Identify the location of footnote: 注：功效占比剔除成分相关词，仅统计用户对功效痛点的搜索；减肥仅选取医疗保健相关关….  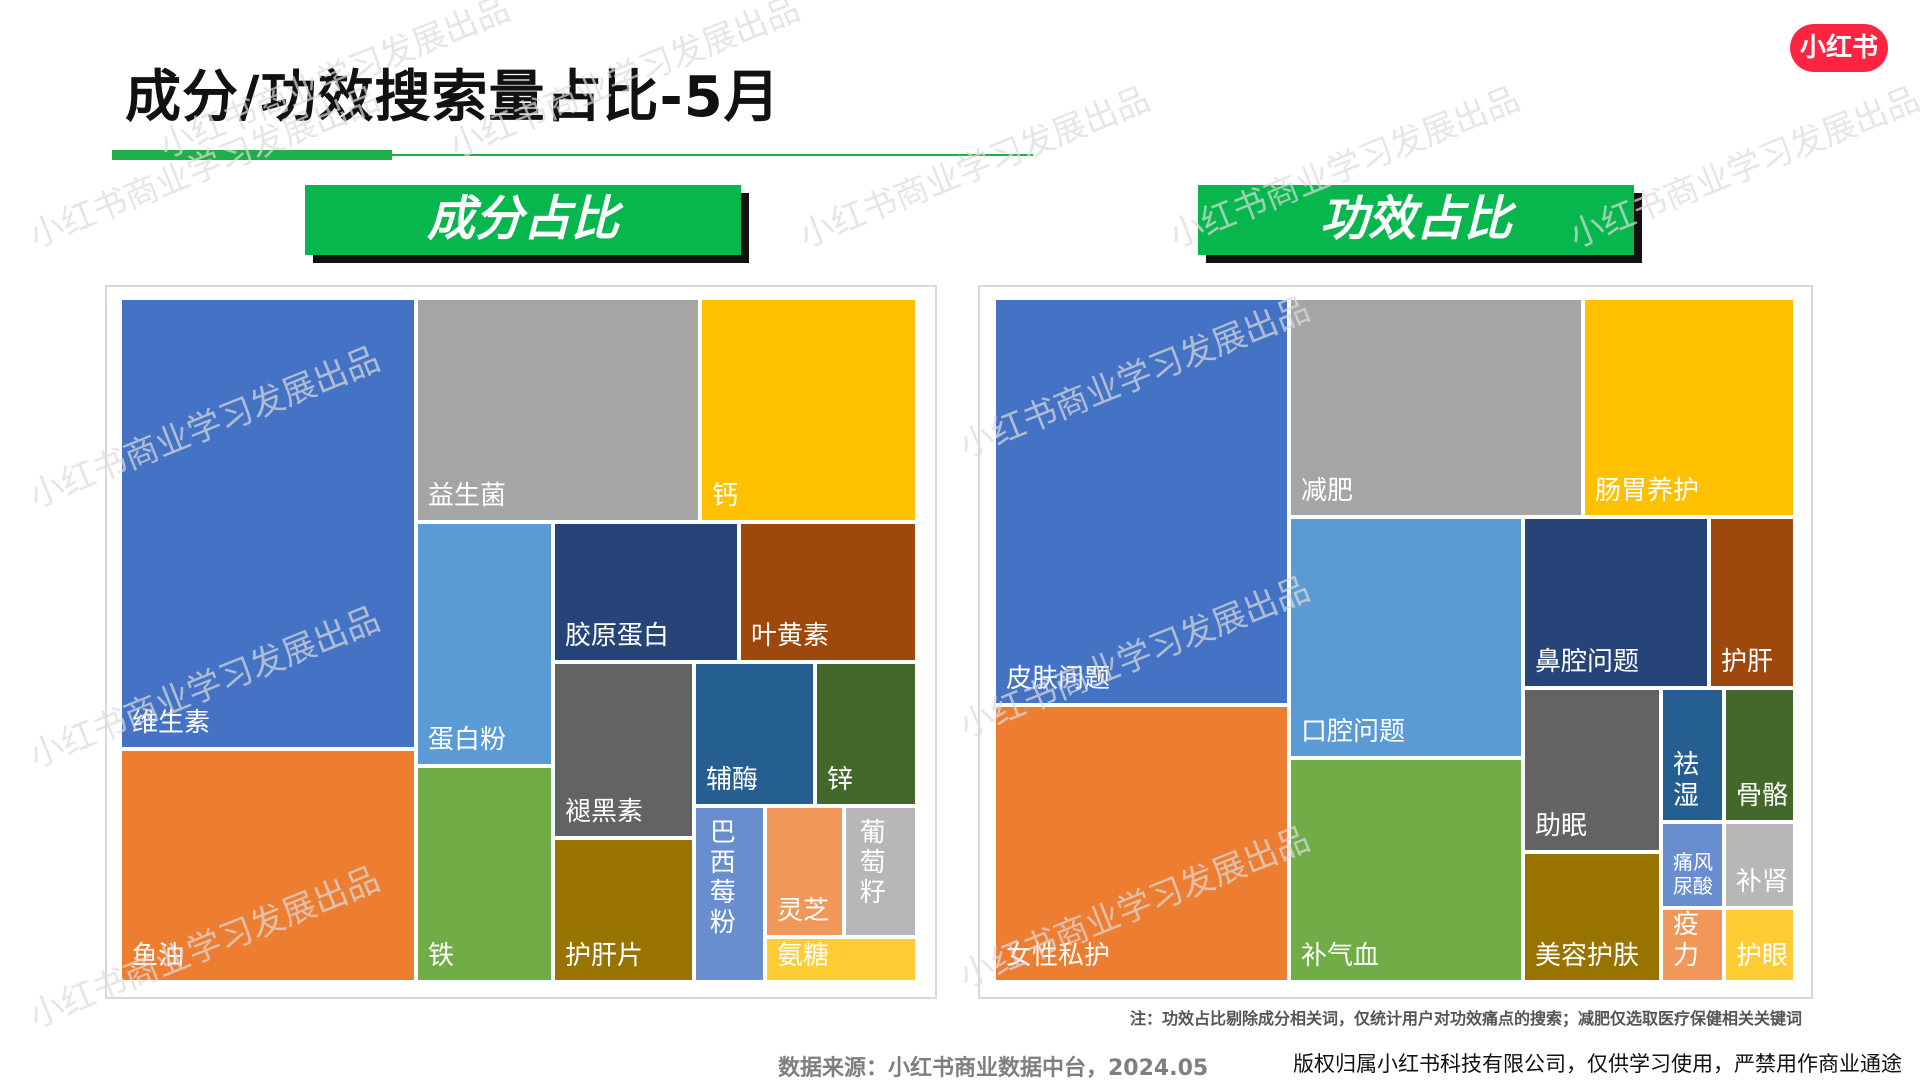
(1465, 1018).